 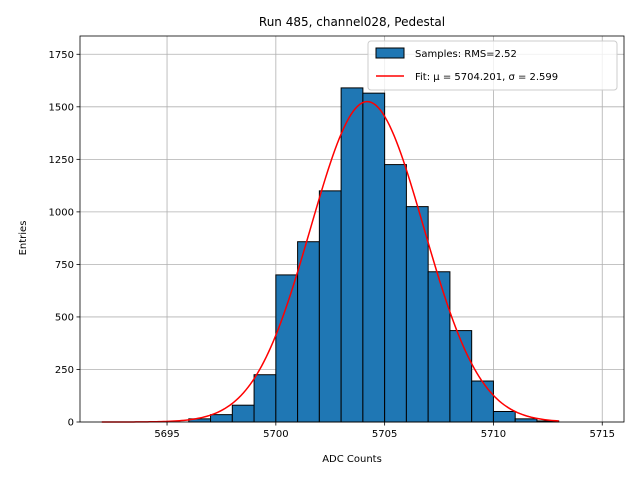 What do you see at coordinates (166, 434) in the screenshot?
I see `x-tick-label: 5695` at bounding box center [166, 434].